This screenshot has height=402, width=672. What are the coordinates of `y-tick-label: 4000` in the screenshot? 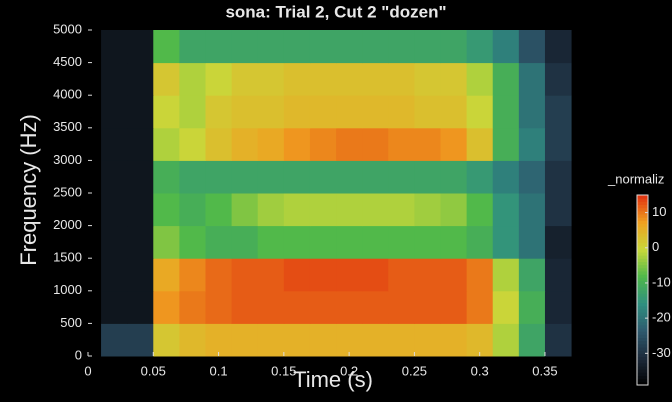 It's located at (67, 94).